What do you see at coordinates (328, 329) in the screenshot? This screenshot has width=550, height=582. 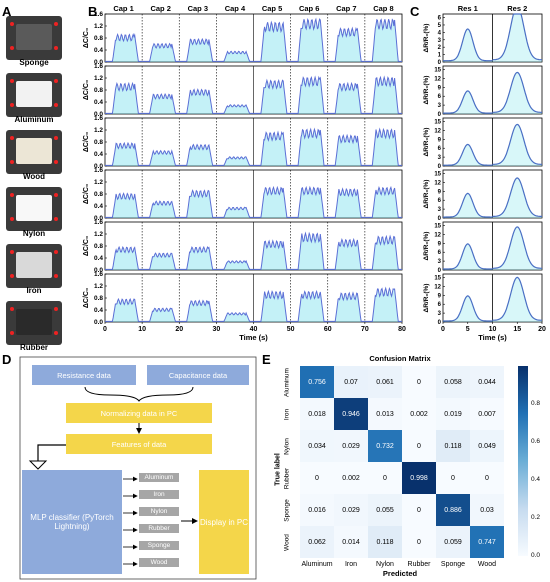 I see `cap-xtick-label: 60` at bounding box center [328, 329].